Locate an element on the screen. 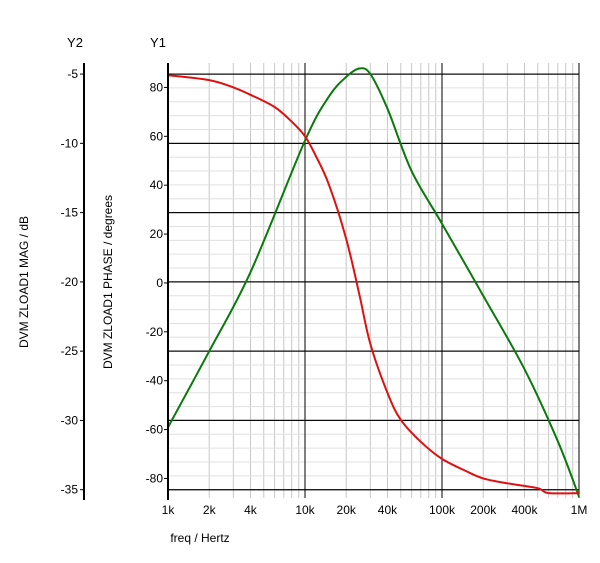  y1-tick-label: 40 is located at coordinates (157, 185).